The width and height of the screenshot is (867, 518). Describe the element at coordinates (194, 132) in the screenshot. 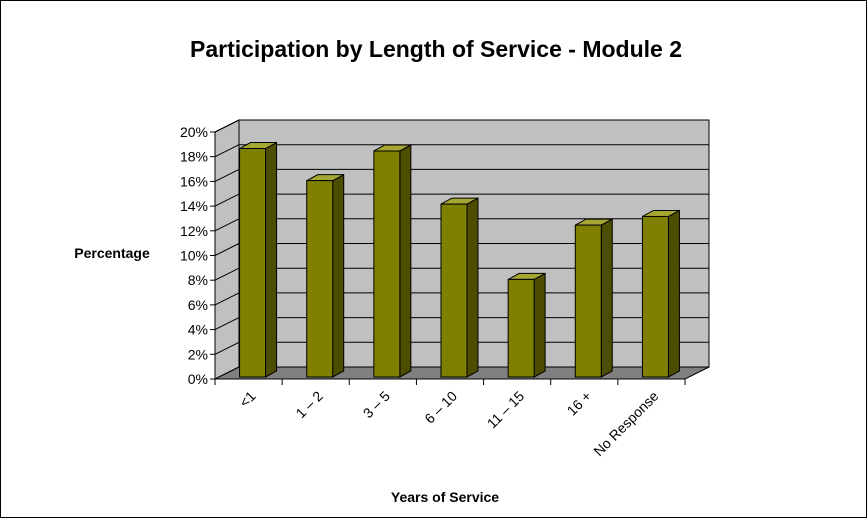

I see `y-tick-label: 20%` at that location.